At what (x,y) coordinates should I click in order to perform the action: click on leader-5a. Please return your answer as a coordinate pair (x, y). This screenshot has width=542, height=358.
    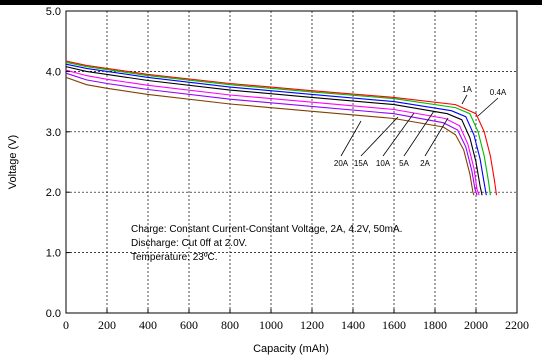
    Looking at the image, I should click on (419, 133).